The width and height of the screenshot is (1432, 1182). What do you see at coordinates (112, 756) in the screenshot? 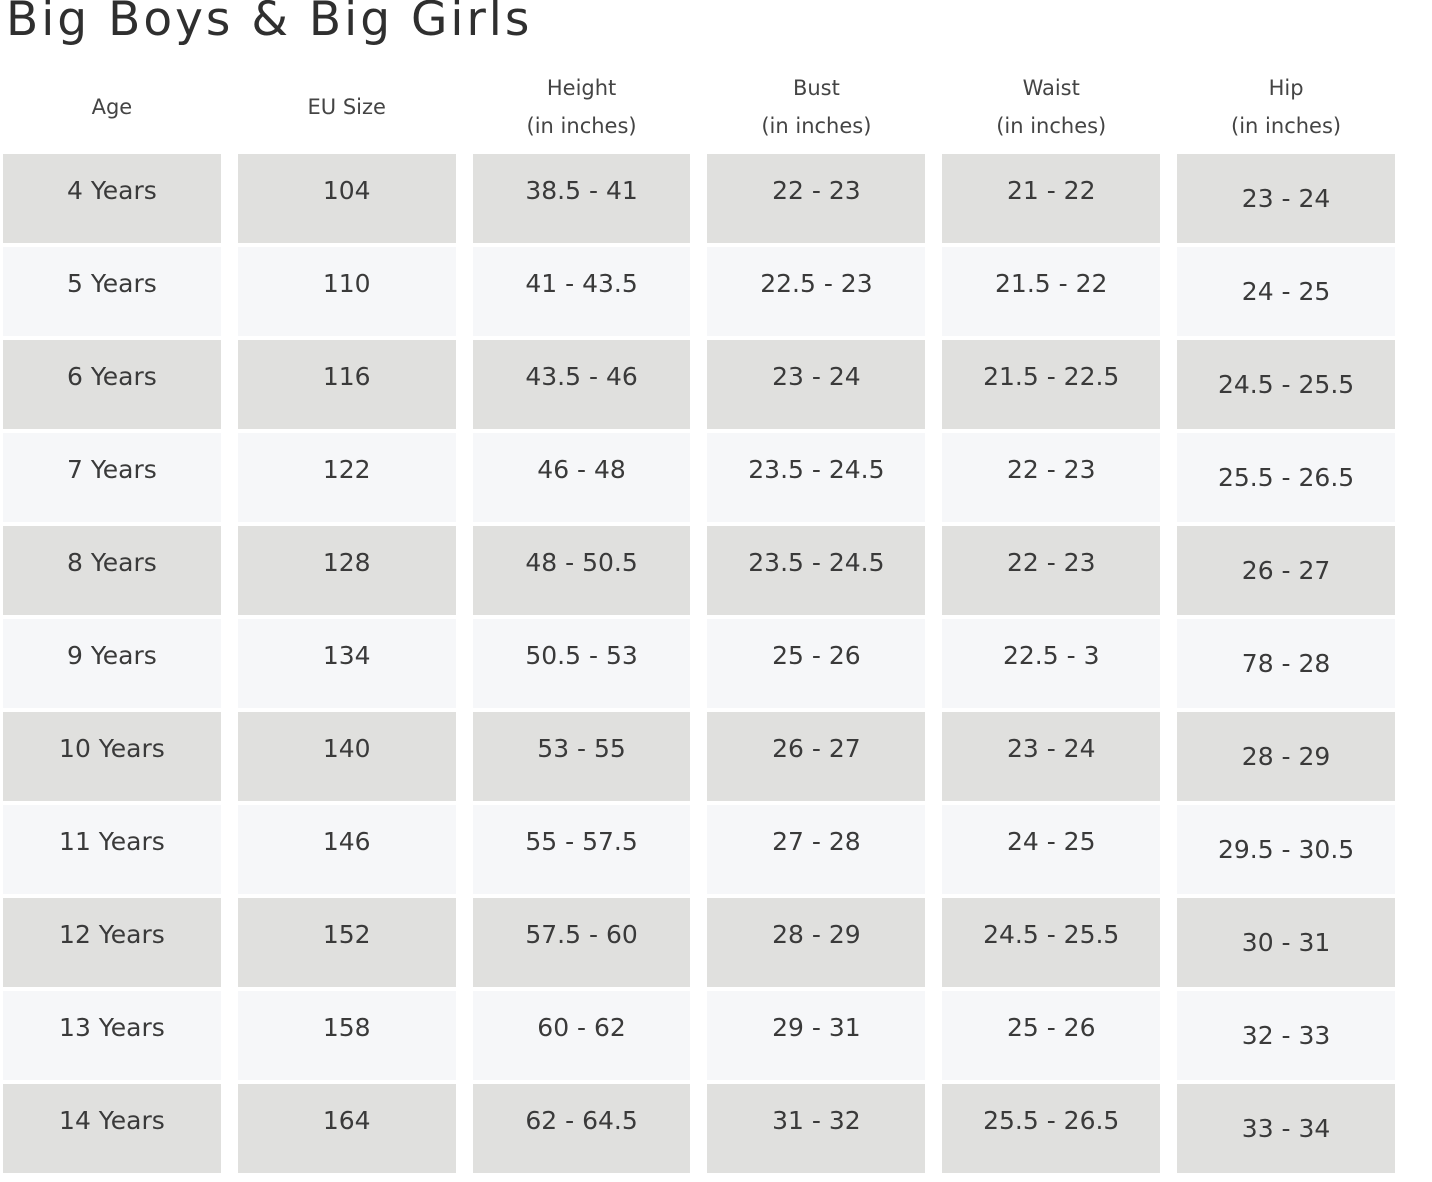
I see `age-cell: 10 Years` at bounding box center [112, 756].